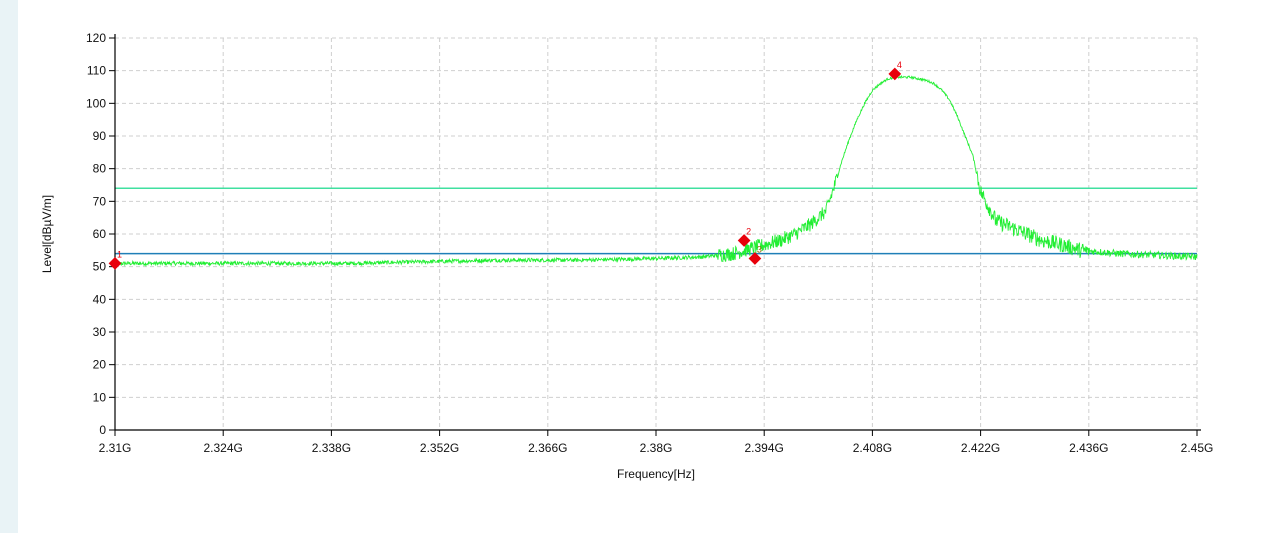  What do you see at coordinates (100, 397) in the screenshot?
I see `y-tick-label: 10` at bounding box center [100, 397].